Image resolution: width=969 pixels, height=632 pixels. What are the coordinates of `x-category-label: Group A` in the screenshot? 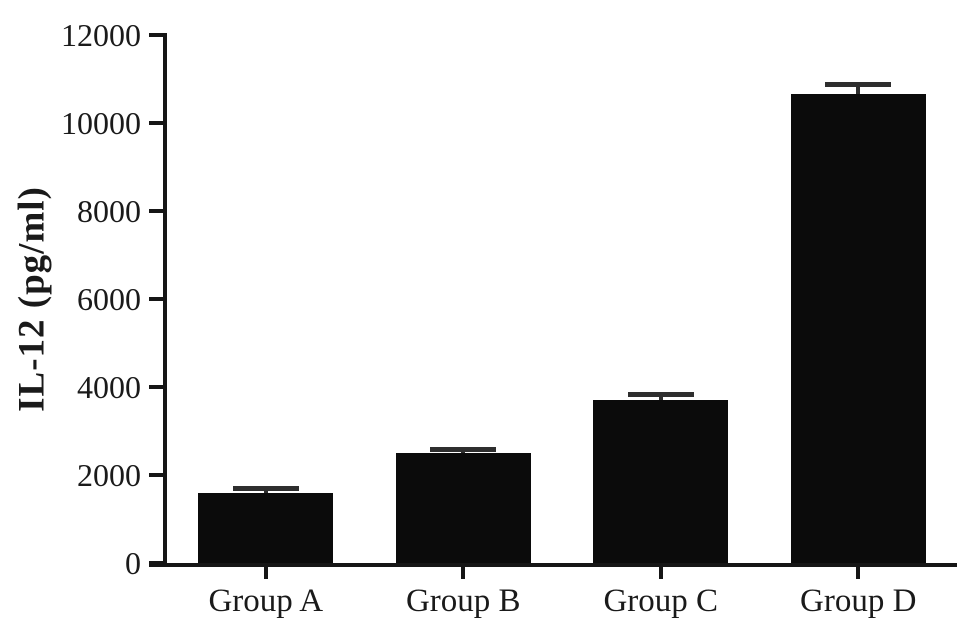 It's located at (266, 601).